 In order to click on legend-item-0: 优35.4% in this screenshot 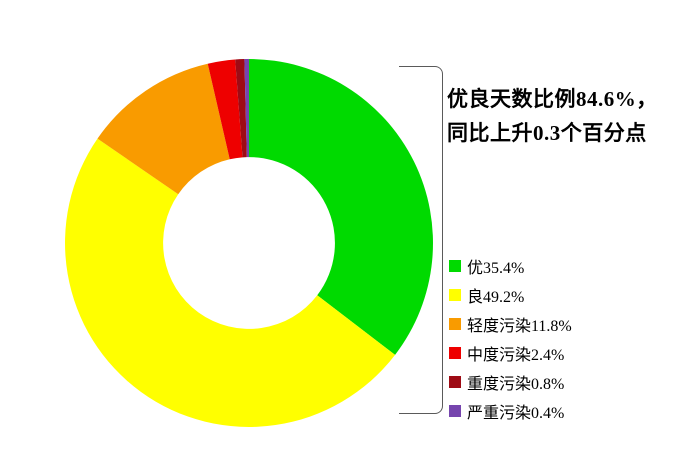, I will do `click(510, 265)`.